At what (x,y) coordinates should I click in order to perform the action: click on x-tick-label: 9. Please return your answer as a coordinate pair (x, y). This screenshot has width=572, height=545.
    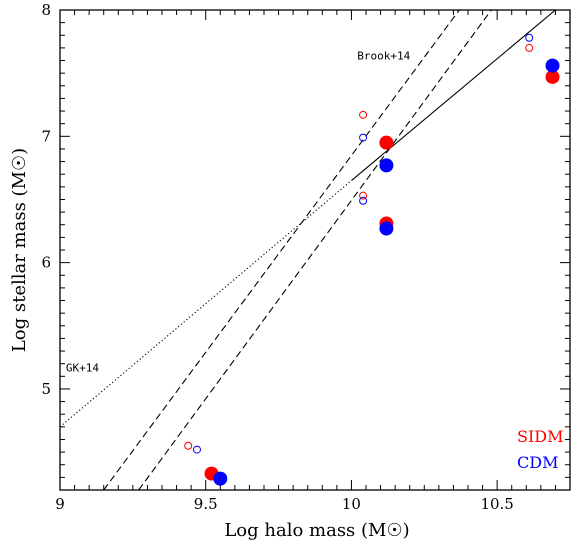
    Looking at the image, I should click on (60, 504).